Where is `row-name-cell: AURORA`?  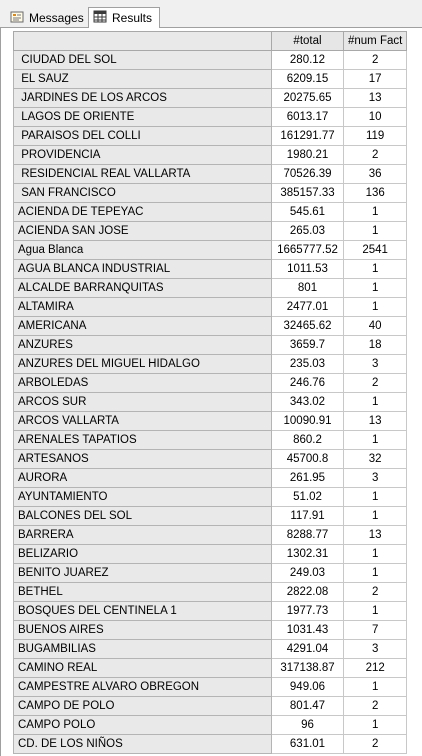 row-name-cell: AURORA is located at coordinates (142, 478).